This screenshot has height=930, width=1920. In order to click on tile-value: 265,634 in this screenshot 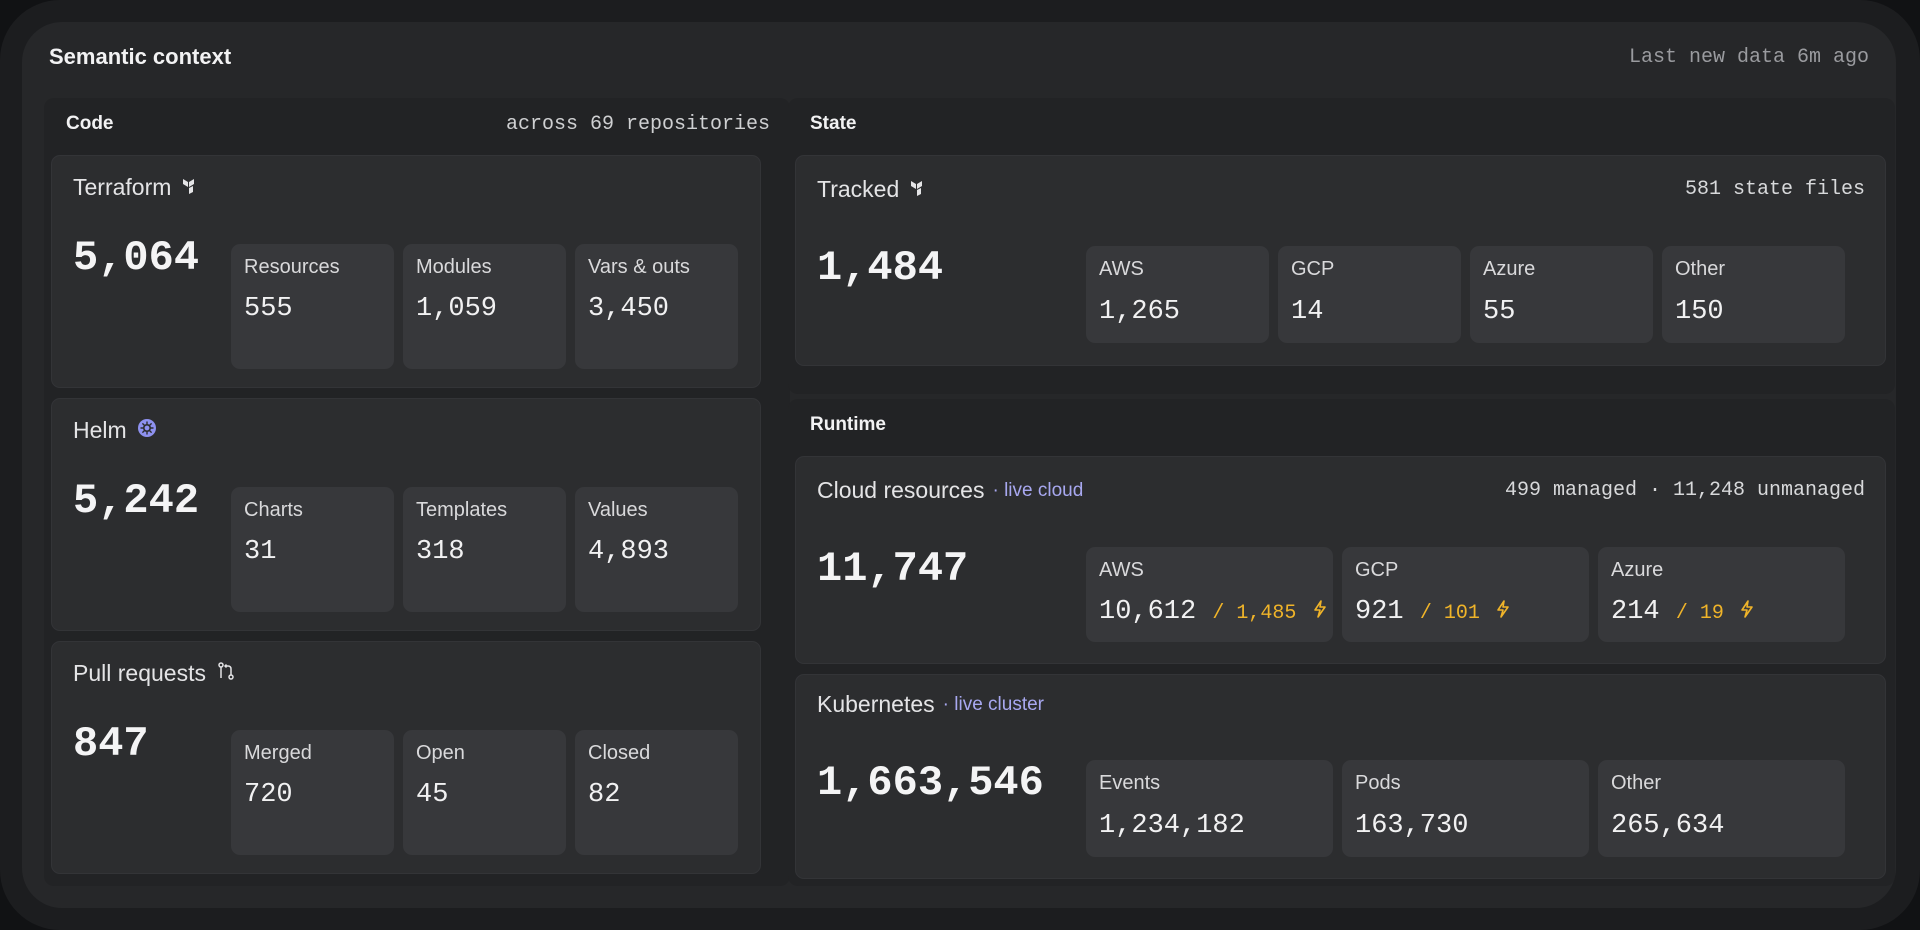, I will do `click(1668, 826)`.